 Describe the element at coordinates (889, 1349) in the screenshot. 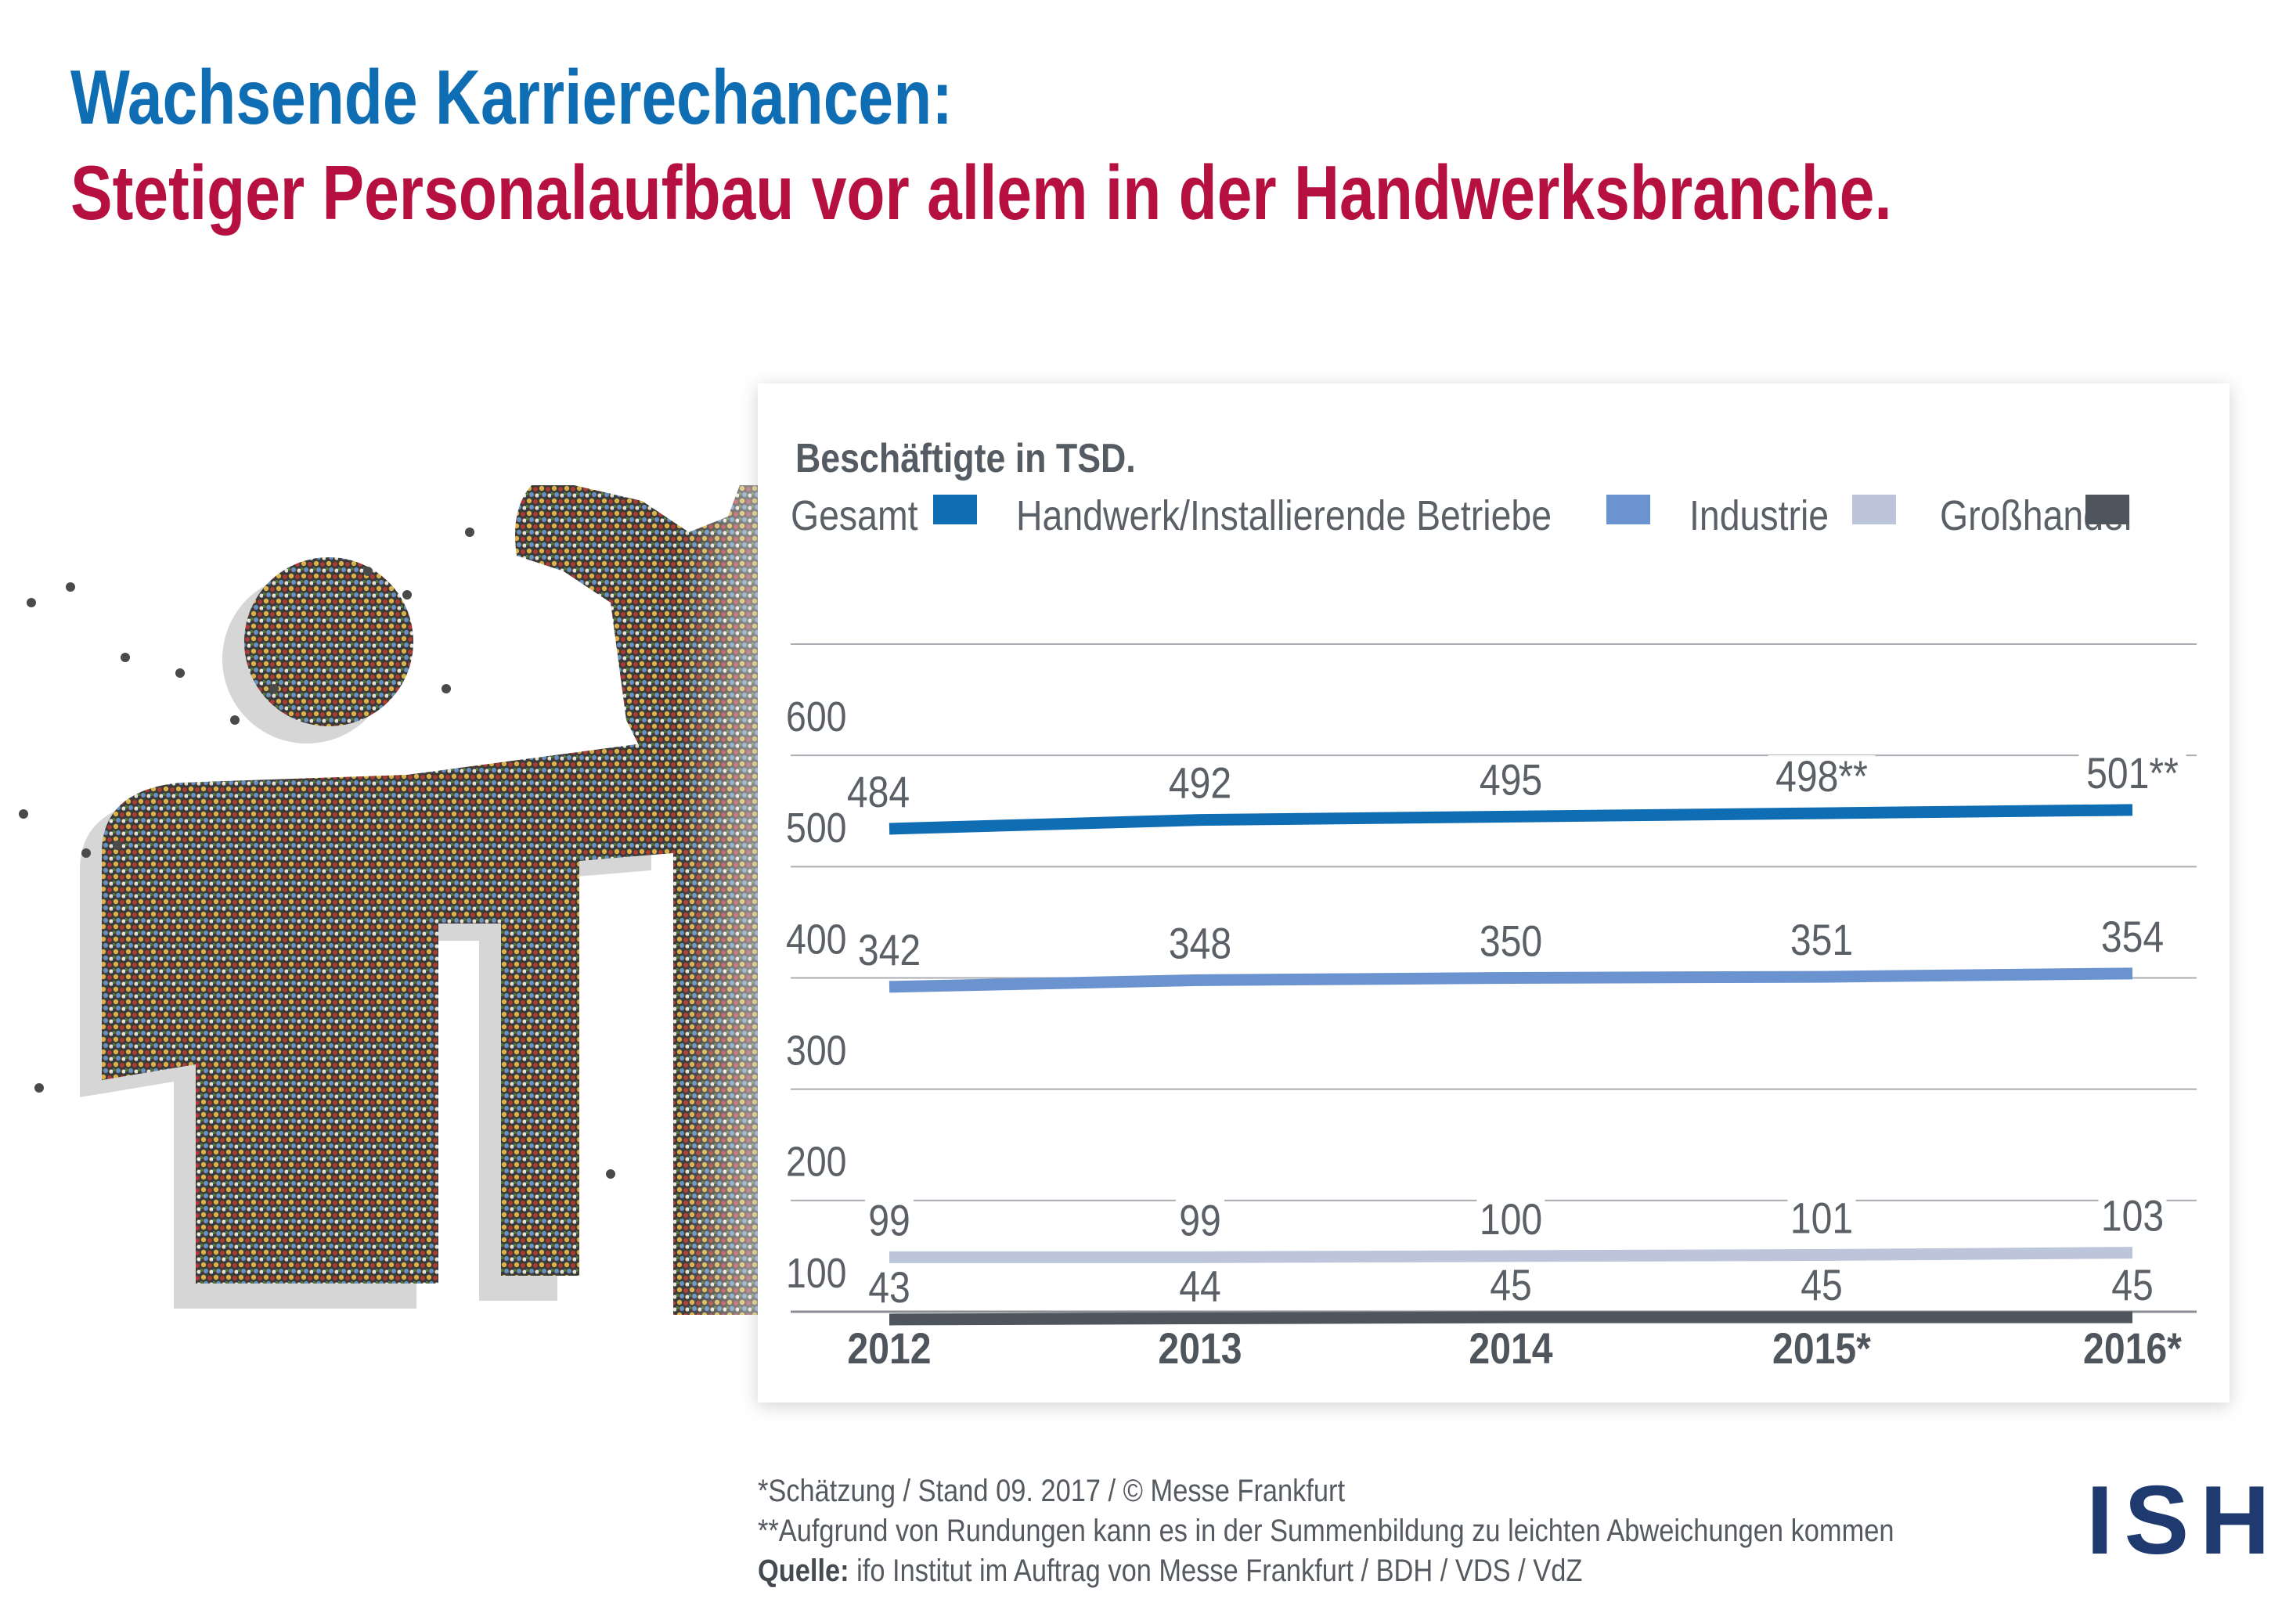

I see `x-tick-2012: 2012` at that location.